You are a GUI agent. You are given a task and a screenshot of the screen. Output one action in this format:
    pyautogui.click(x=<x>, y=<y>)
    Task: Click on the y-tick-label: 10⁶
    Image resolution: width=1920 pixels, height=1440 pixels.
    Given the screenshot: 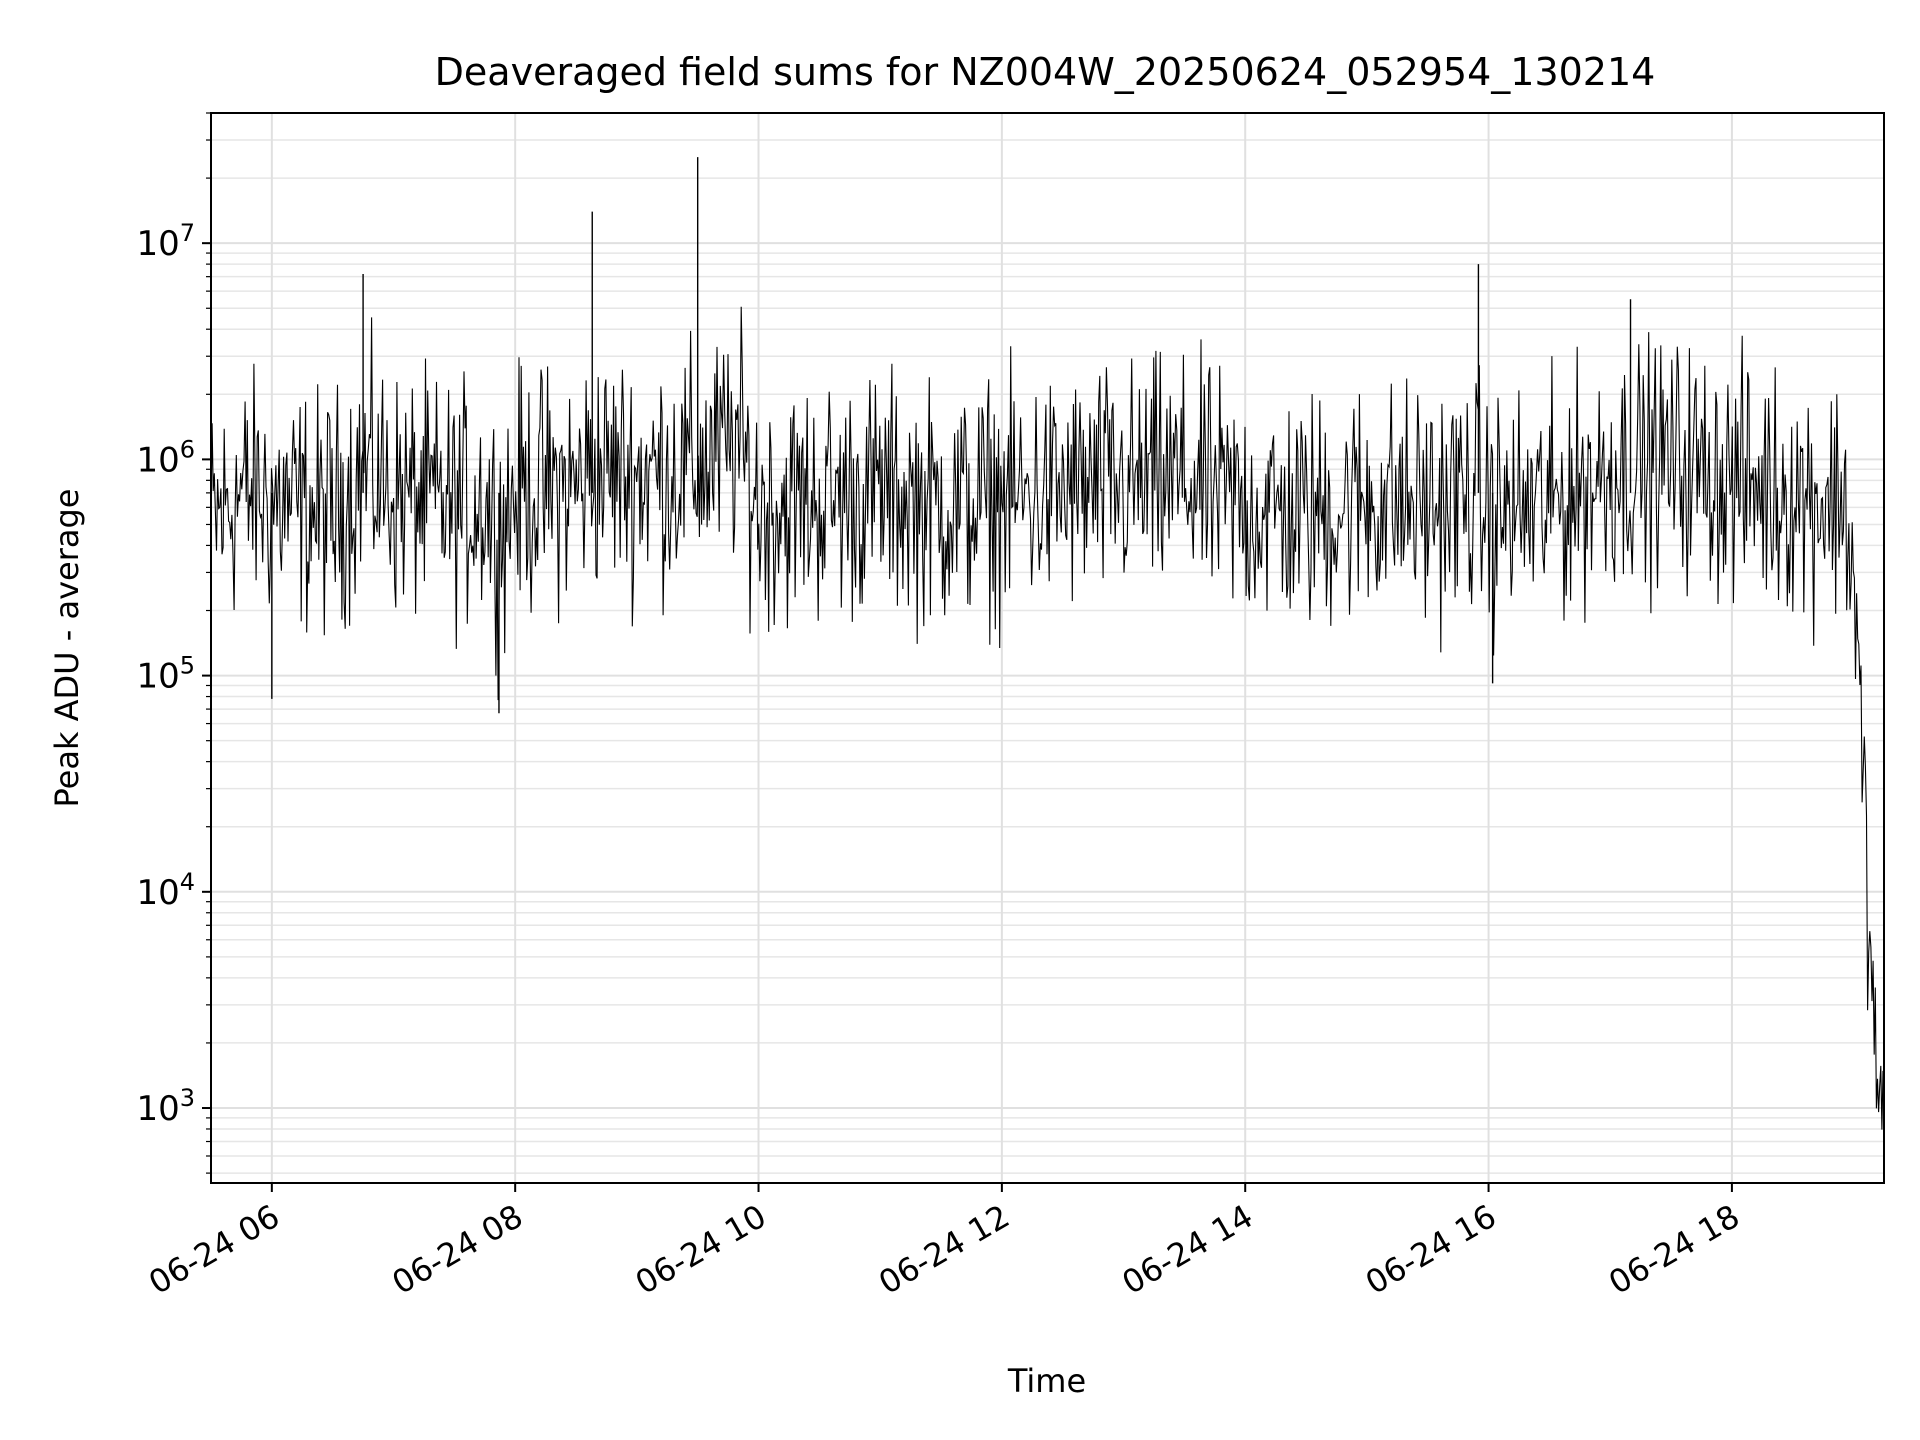 What is the action you would take?
    pyautogui.click(x=165, y=457)
    